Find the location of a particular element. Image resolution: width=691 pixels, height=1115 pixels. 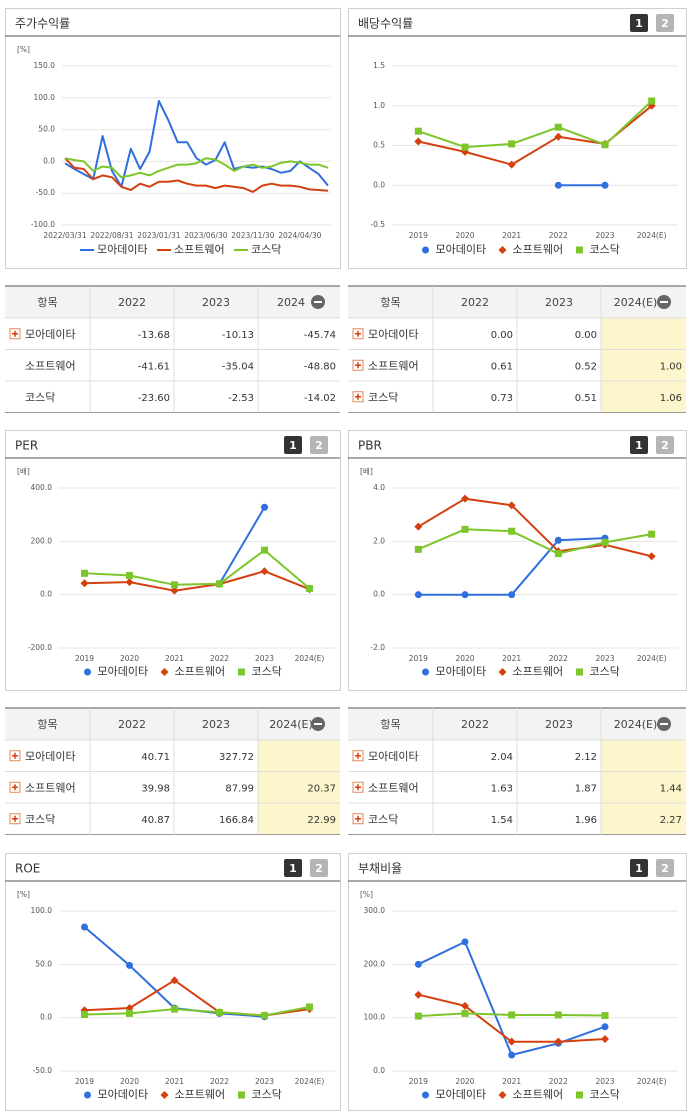

unit-label: [배] is located at coordinates (366, 471).